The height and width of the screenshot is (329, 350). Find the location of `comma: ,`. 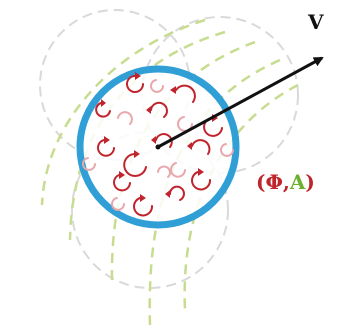

comma: , is located at coordinates (286, 182).